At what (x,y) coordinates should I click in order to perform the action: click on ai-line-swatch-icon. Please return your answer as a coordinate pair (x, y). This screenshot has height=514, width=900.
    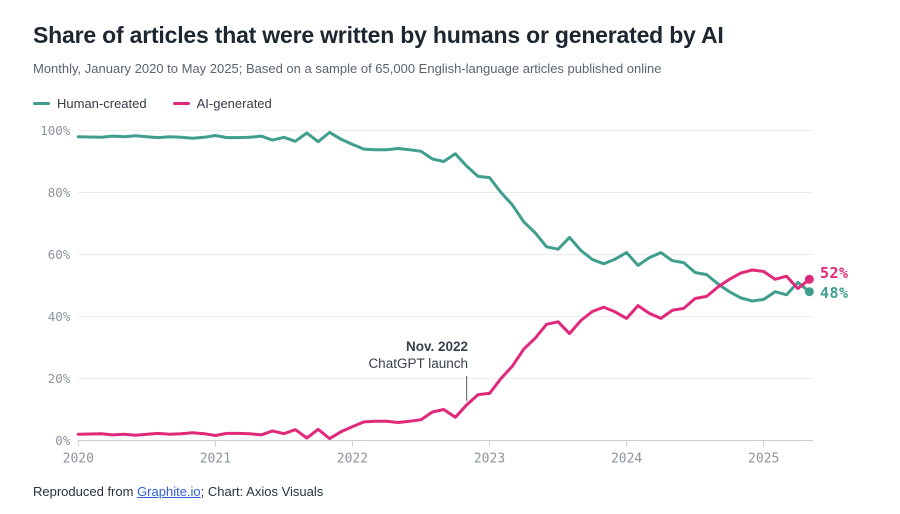
    Looking at the image, I should click on (181, 103).